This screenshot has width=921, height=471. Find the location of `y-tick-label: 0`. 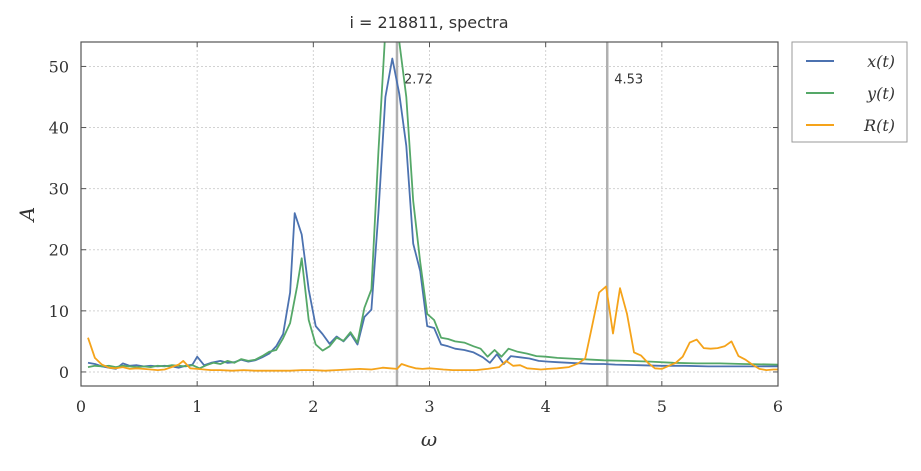

y-tick-label: 0 is located at coordinates (64, 372).